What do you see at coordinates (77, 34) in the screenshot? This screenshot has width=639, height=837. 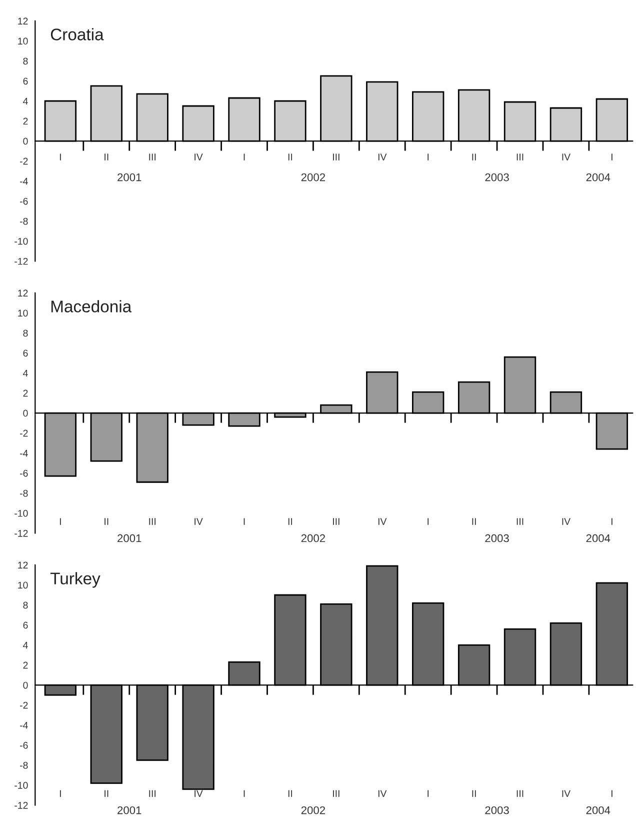 I see `chart-title: Croatia` at bounding box center [77, 34].